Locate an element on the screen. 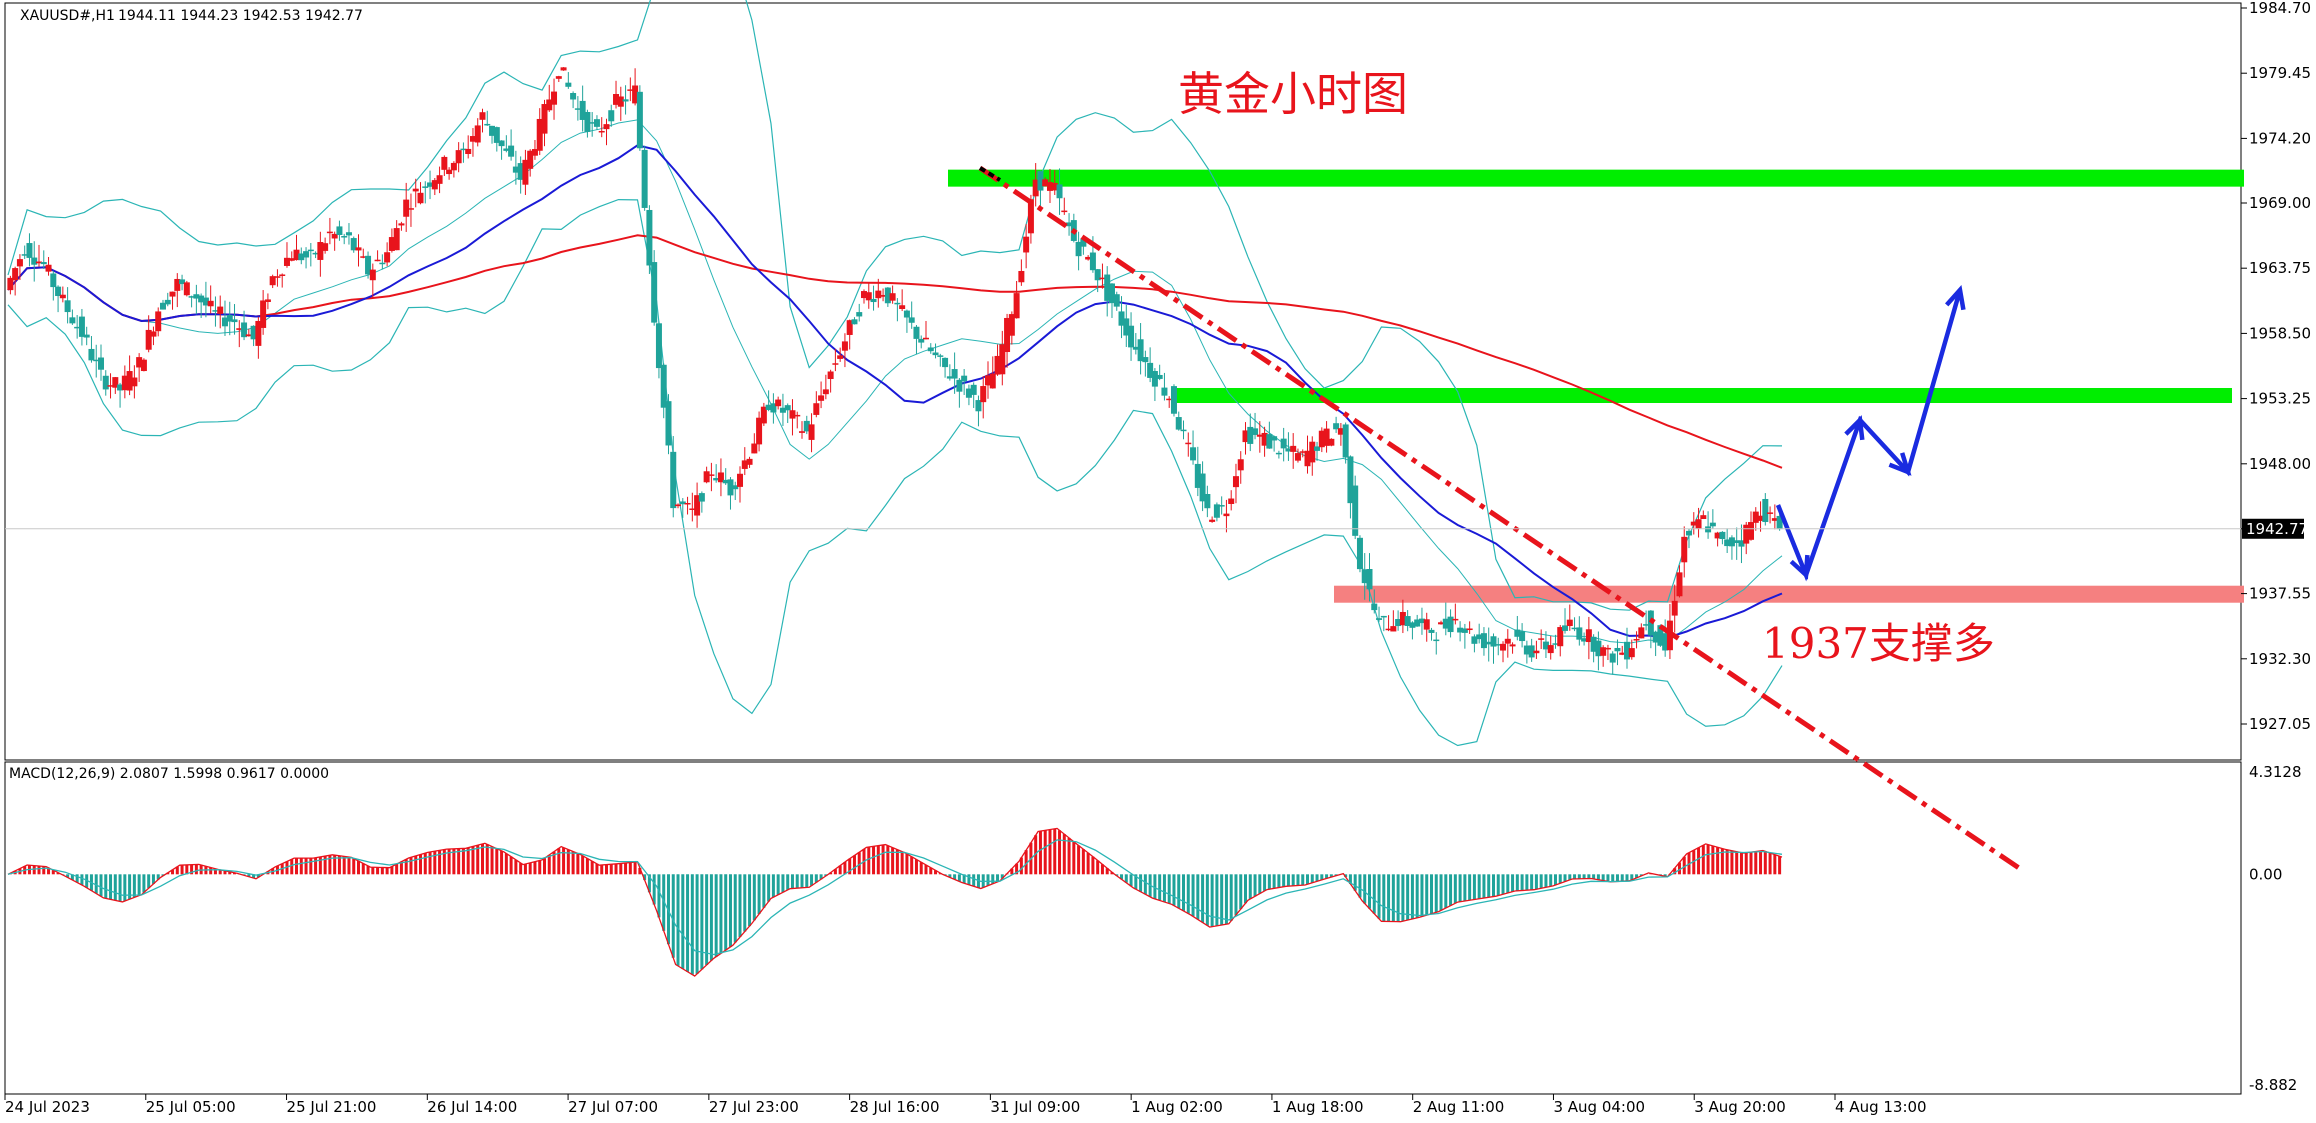  xtick-label-2: 25 Jul 21:00 is located at coordinates (332, 1107).